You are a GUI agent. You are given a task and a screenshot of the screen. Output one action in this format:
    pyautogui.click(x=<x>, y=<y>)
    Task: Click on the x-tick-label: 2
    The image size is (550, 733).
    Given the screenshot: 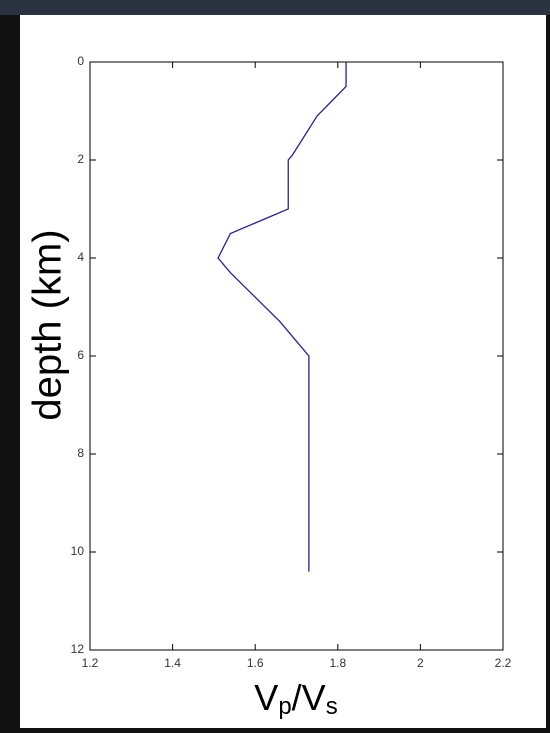 What is the action you would take?
    pyautogui.click(x=420, y=663)
    